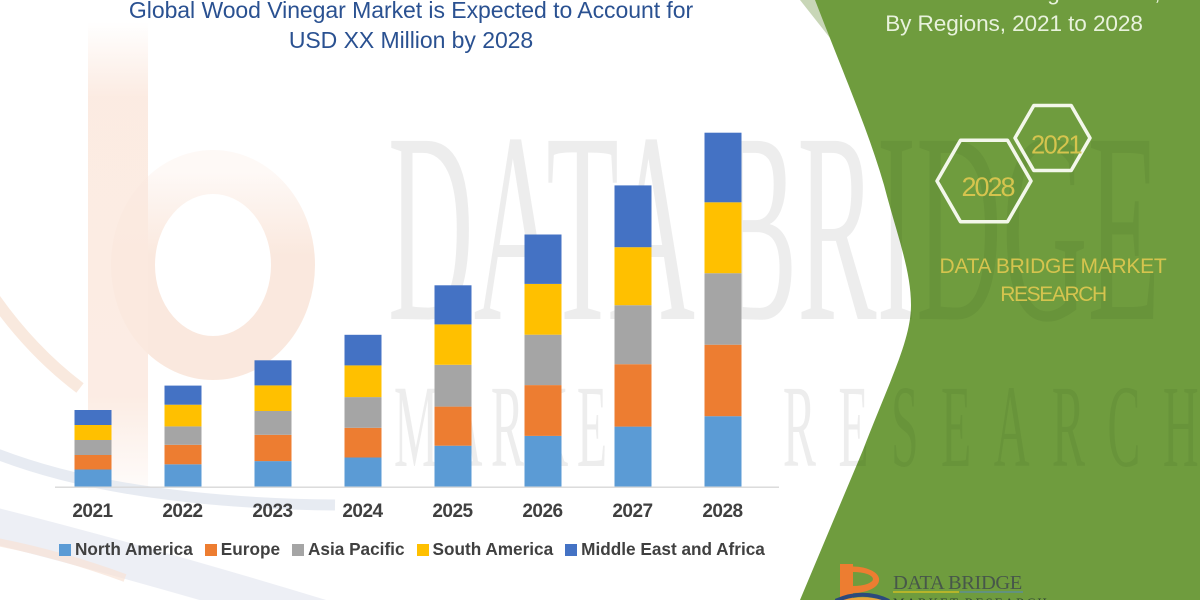  What do you see at coordinates (1056, 146) in the screenshot?
I see `svg-text: 2021` at bounding box center [1056, 146].